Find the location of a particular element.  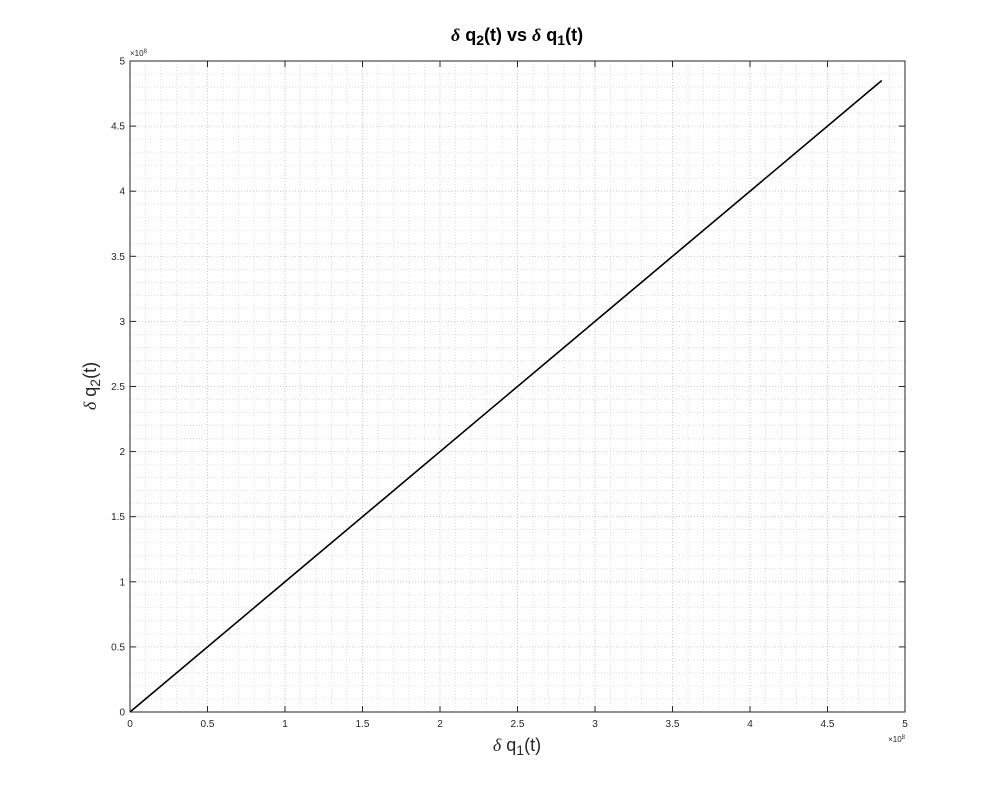

chart-title: δ q2(t) vs δ q1(t) is located at coordinates (517, 36).